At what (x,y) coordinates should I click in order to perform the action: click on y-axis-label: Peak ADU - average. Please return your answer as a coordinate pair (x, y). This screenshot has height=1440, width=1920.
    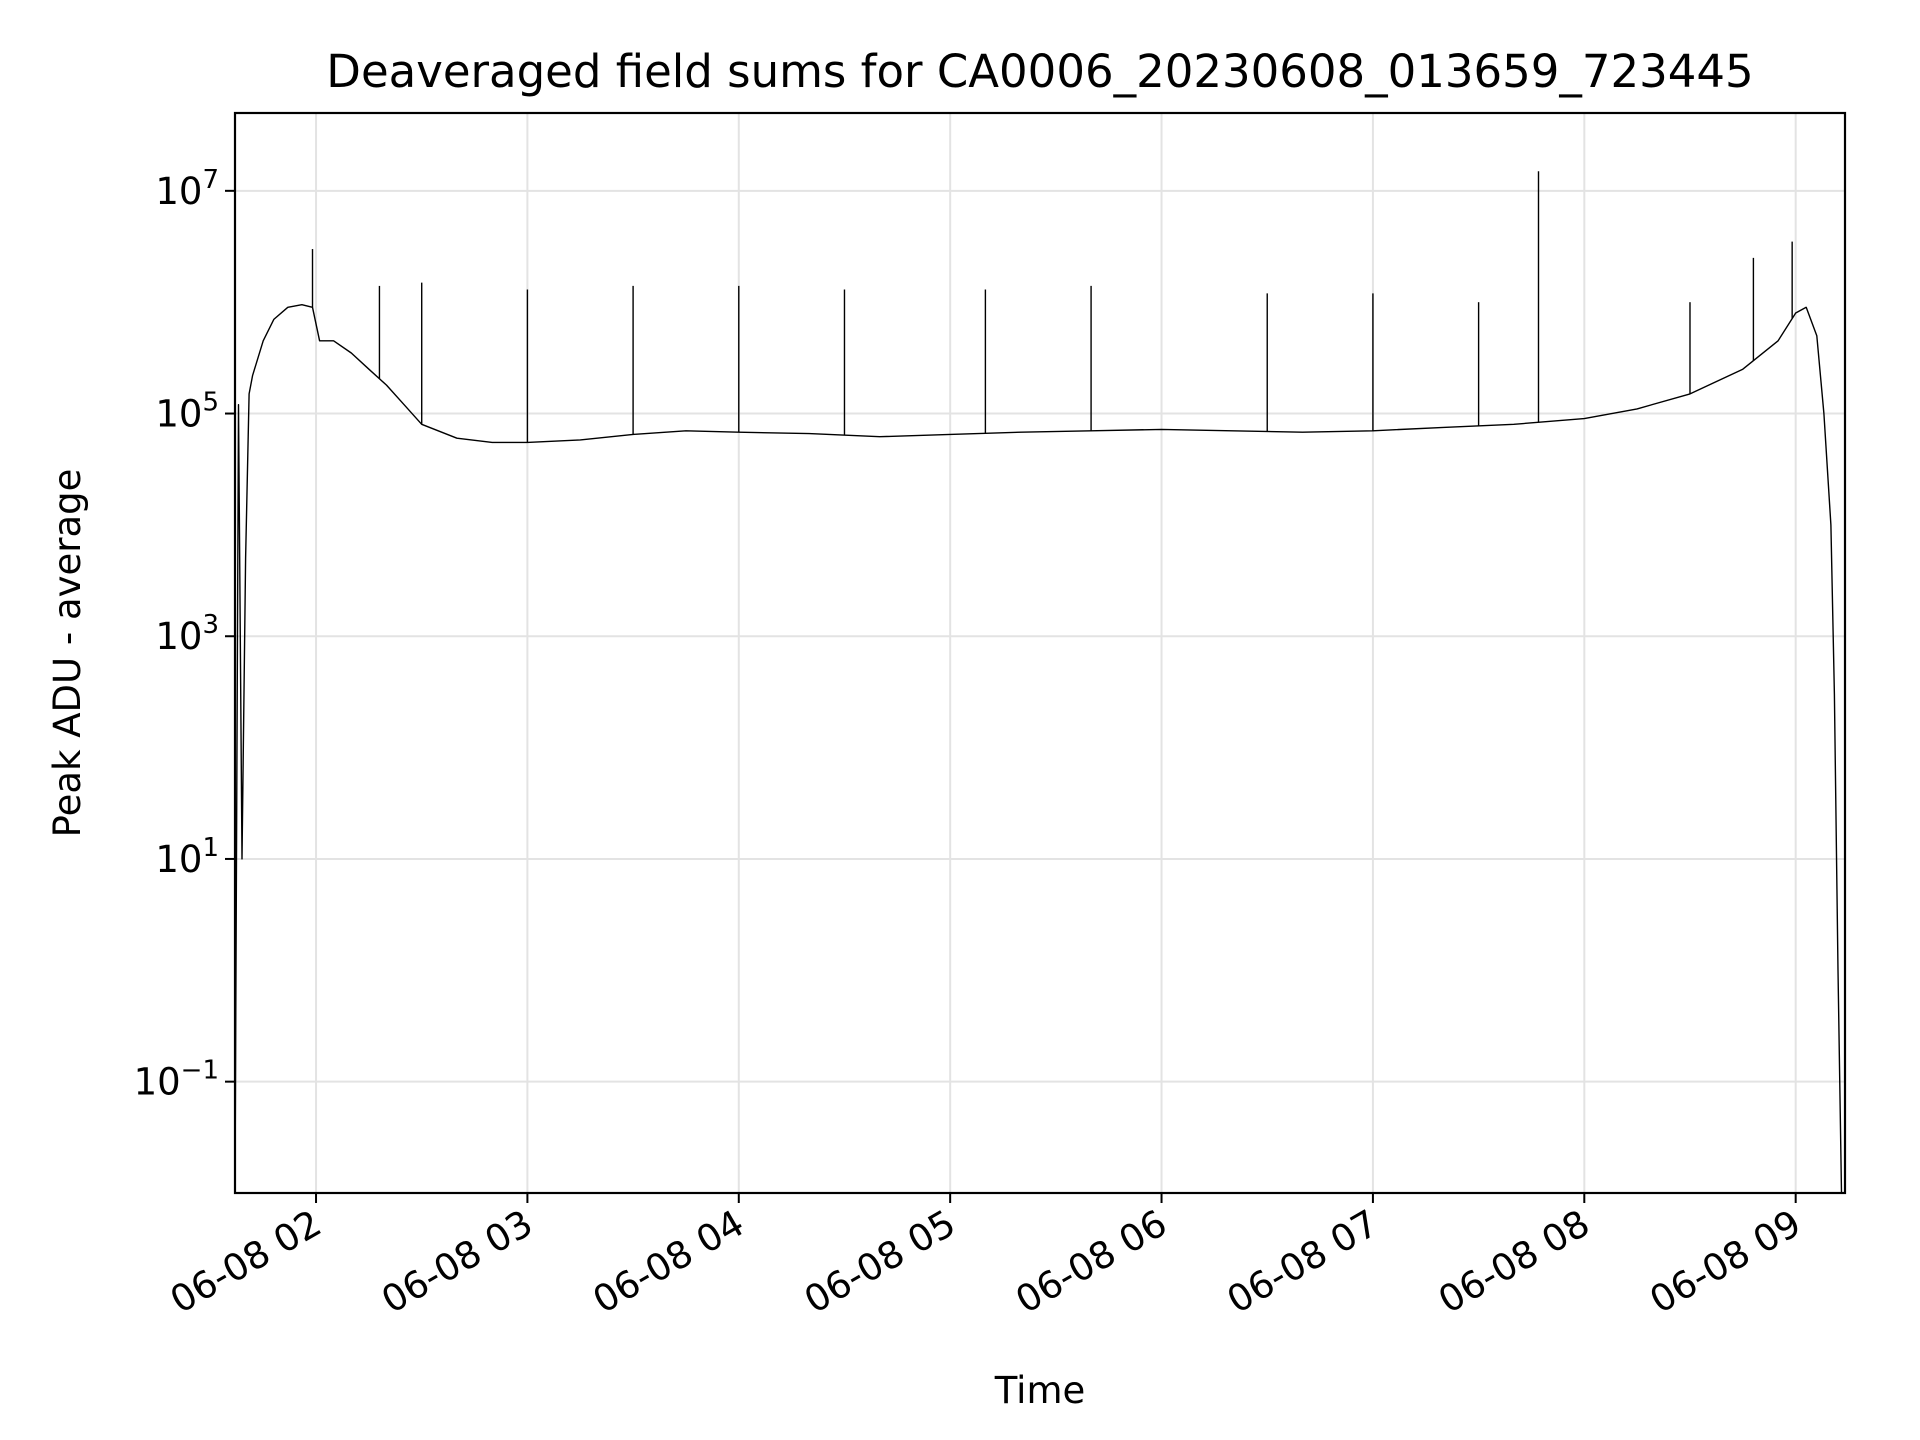
    Looking at the image, I should click on (67, 653).